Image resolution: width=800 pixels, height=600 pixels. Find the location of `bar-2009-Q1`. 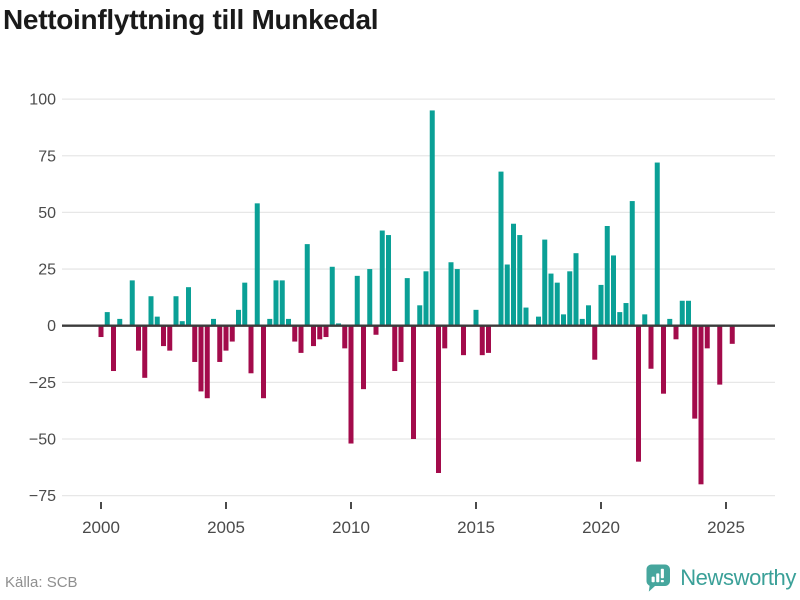

bar-2009-Q1 is located at coordinates (326, 331).